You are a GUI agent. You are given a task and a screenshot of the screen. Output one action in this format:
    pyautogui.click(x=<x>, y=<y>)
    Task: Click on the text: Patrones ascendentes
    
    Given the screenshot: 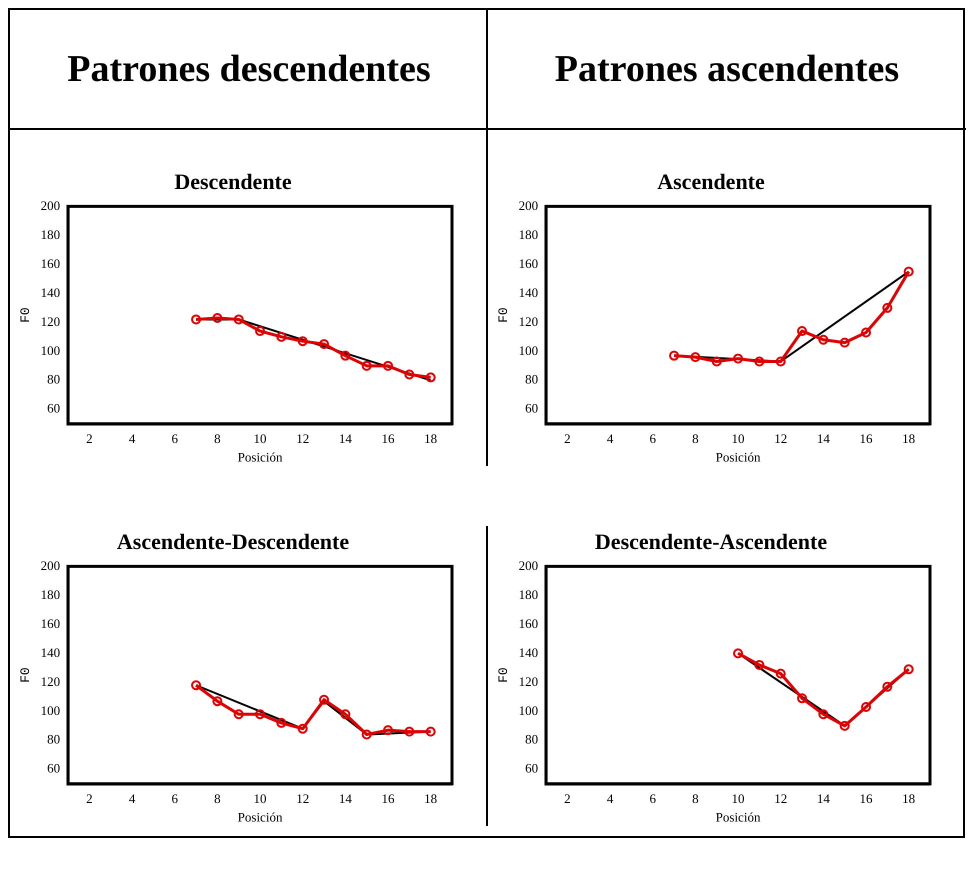 What is the action you would take?
    pyautogui.click(x=727, y=70)
    